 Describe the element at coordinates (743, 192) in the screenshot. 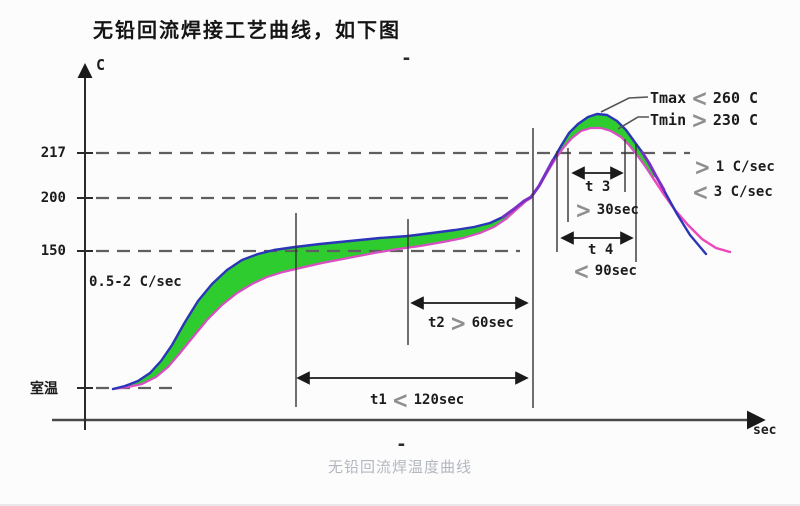

I see `cooling-max-value: 3 C/sec` at that location.